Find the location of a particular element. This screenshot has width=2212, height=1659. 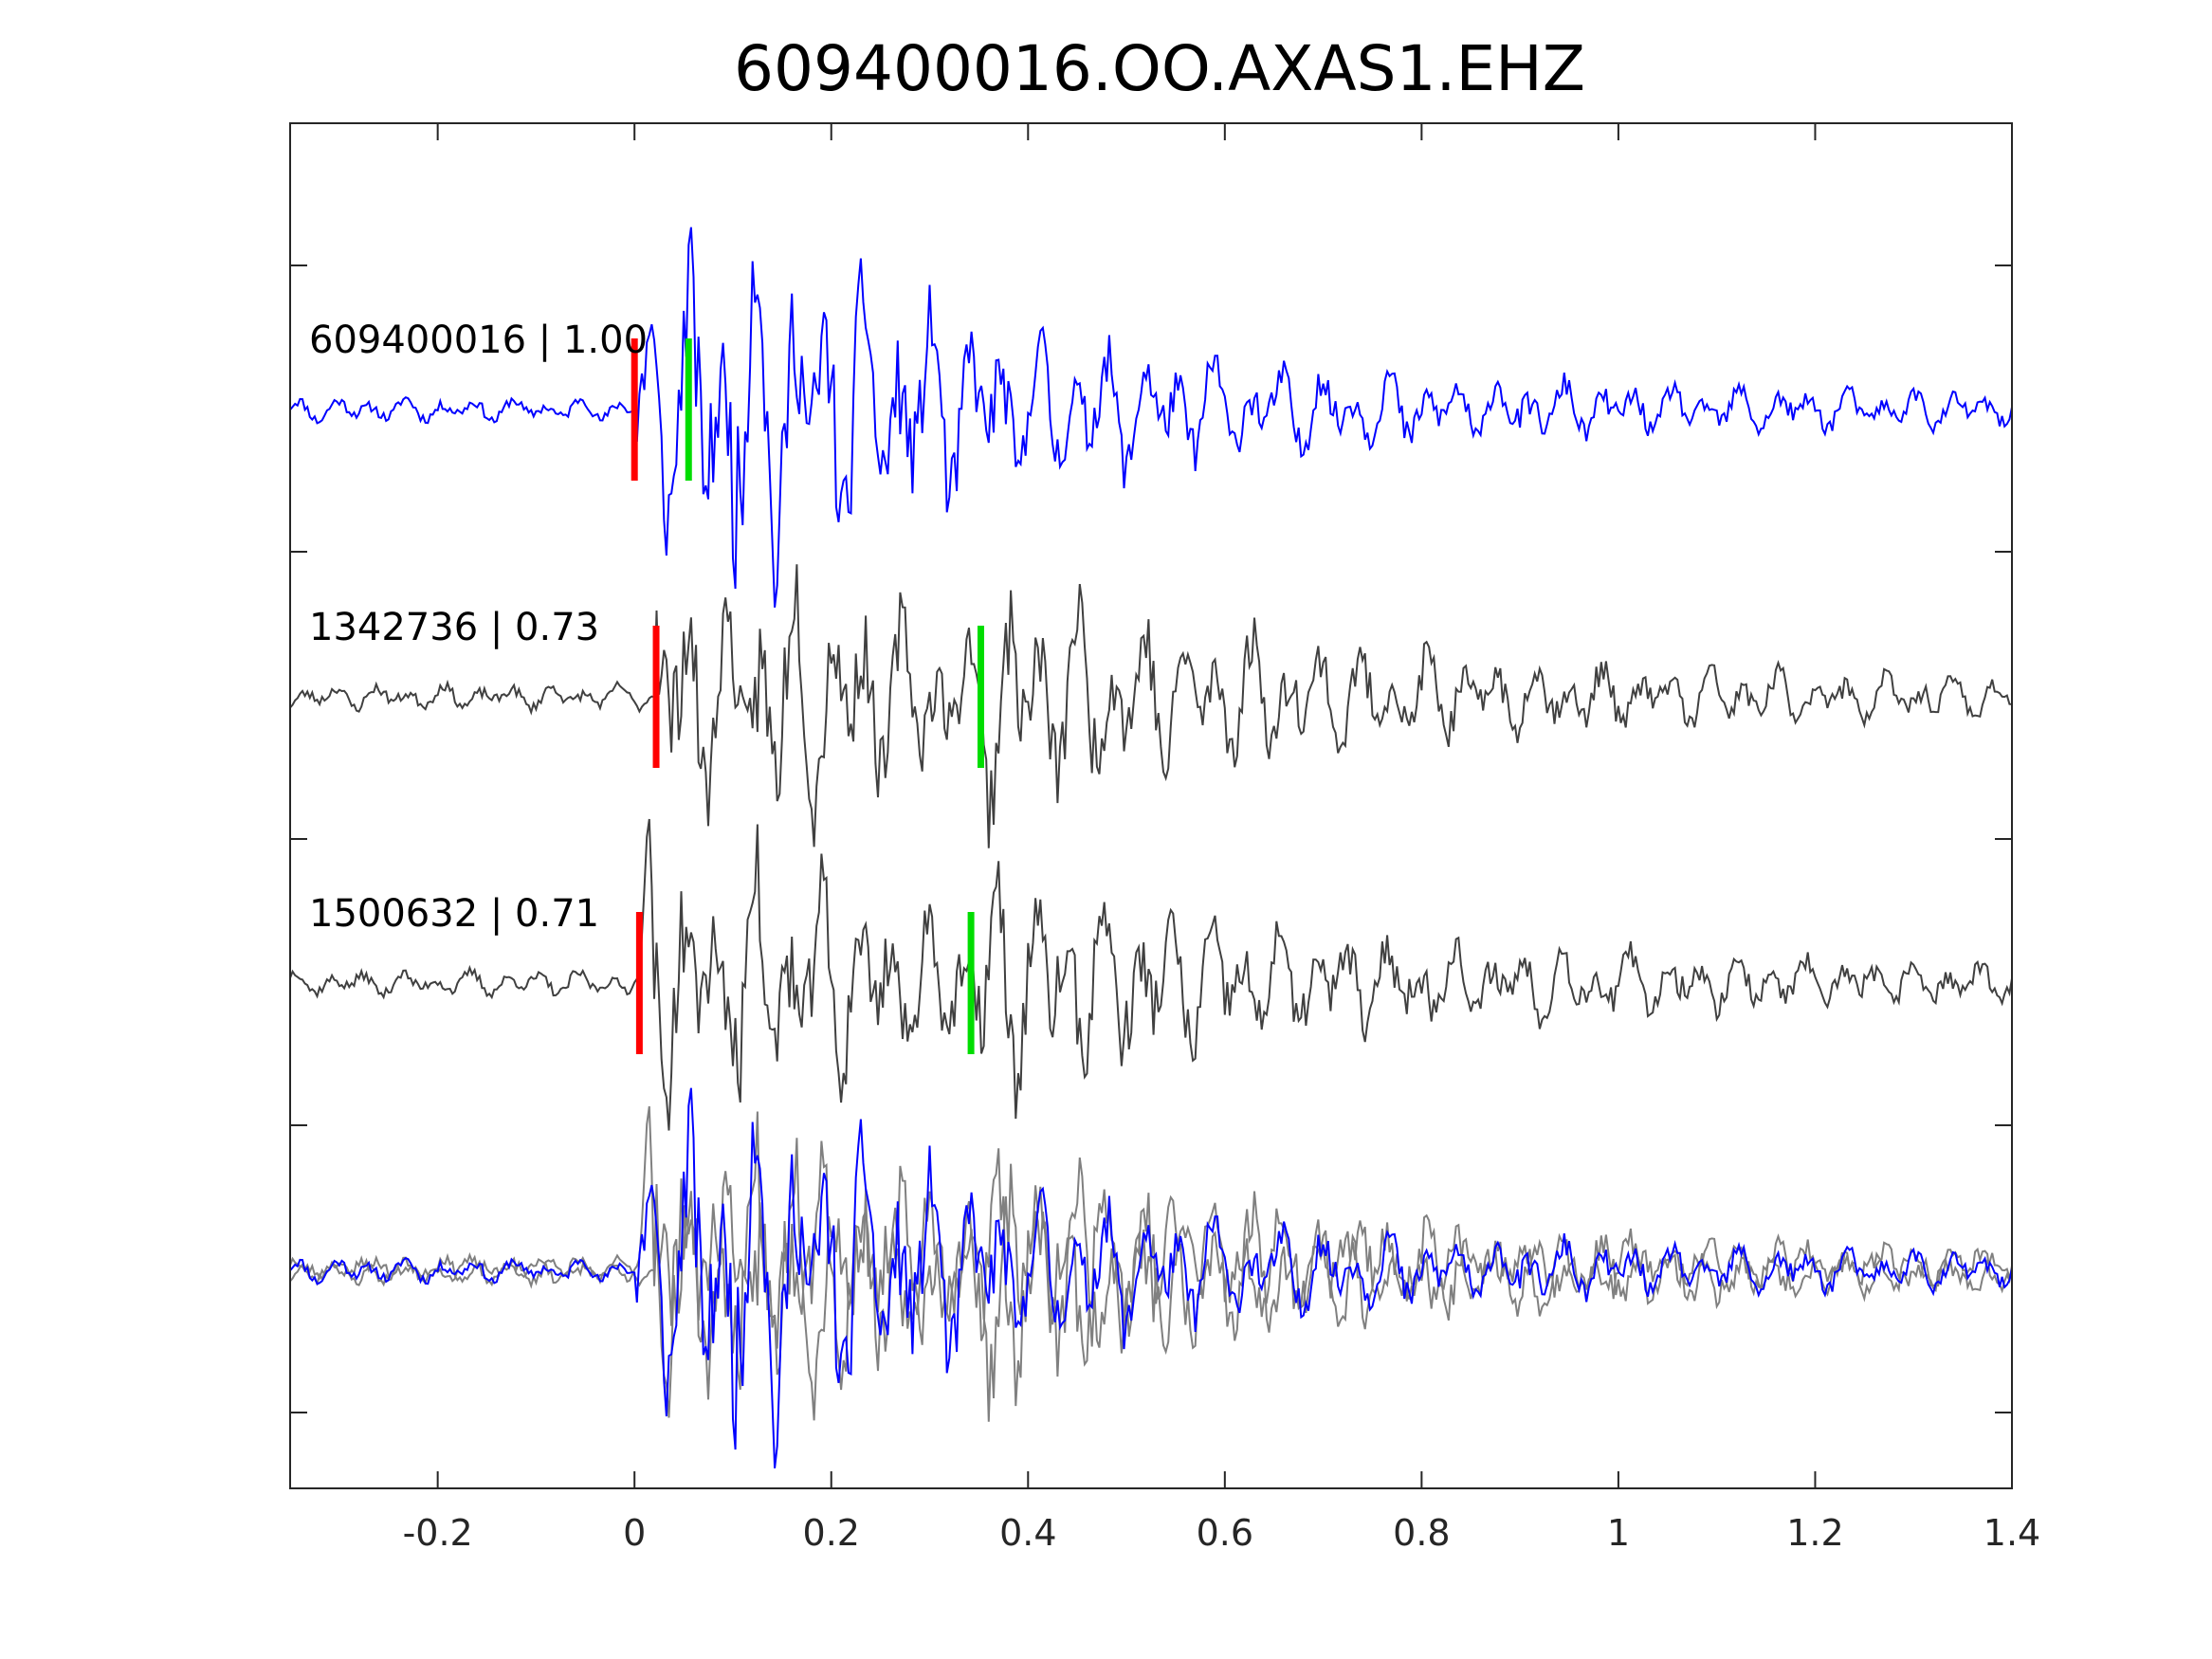

trace-label: 1500632 | 0.71 is located at coordinates (454, 914).